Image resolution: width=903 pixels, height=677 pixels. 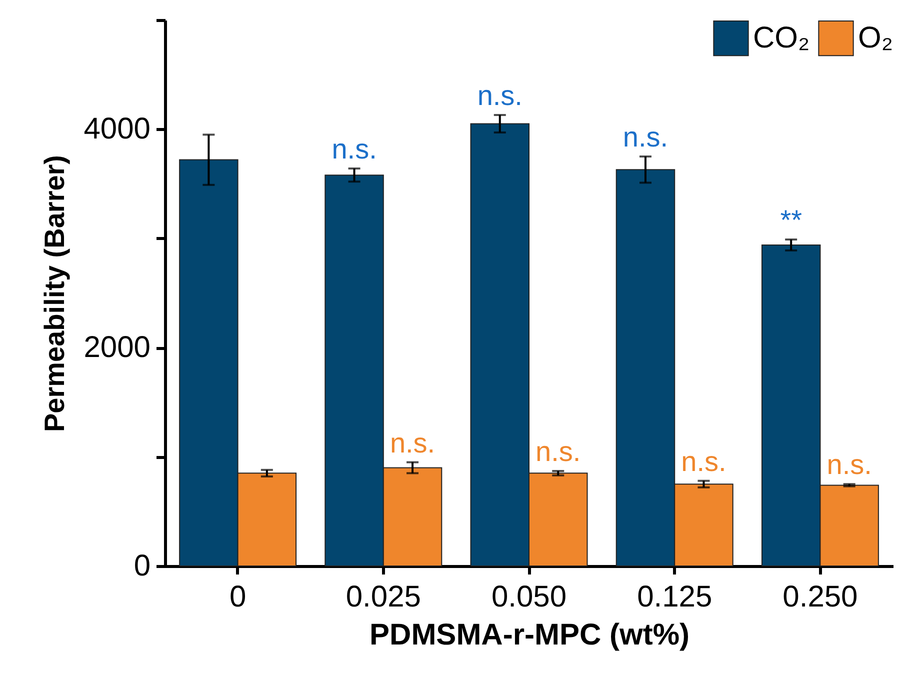 What do you see at coordinates (820, 597) in the screenshot?
I see `x-tick-label: 0.250` at bounding box center [820, 597].